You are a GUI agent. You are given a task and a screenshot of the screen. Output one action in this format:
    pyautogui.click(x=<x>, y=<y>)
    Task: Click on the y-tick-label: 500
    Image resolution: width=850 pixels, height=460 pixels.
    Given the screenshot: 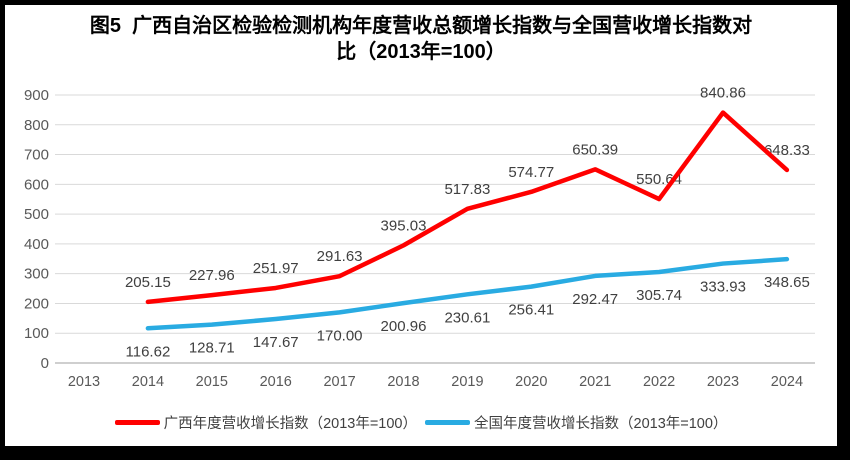 What is the action you would take?
    pyautogui.click(x=36, y=214)
    